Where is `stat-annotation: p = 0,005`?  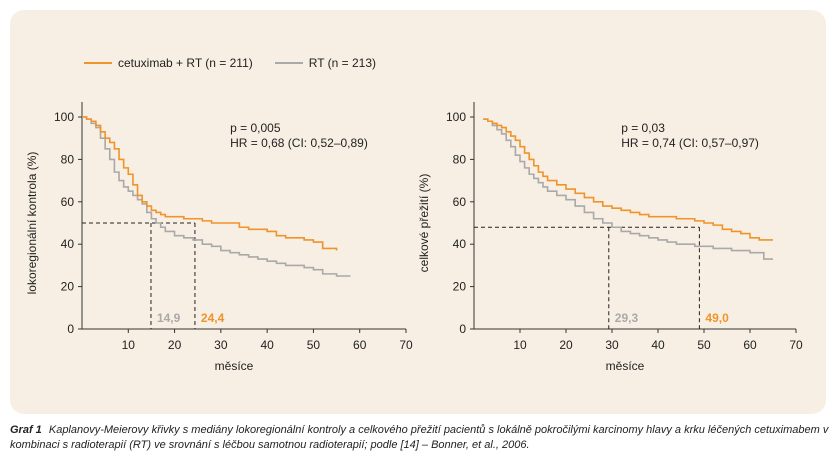 stat-annotation: p = 0,005 is located at coordinates (255, 128).